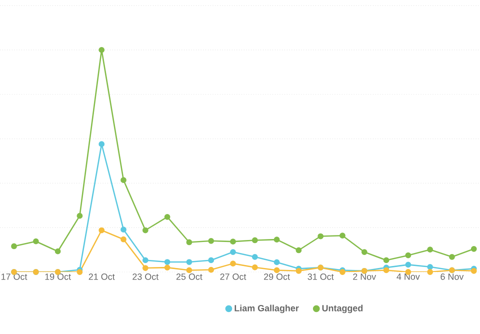 This screenshot has width=480, height=334. What do you see at coordinates (321, 277) in the screenshot?
I see `x-tick-label: 31 Oct` at bounding box center [321, 277].